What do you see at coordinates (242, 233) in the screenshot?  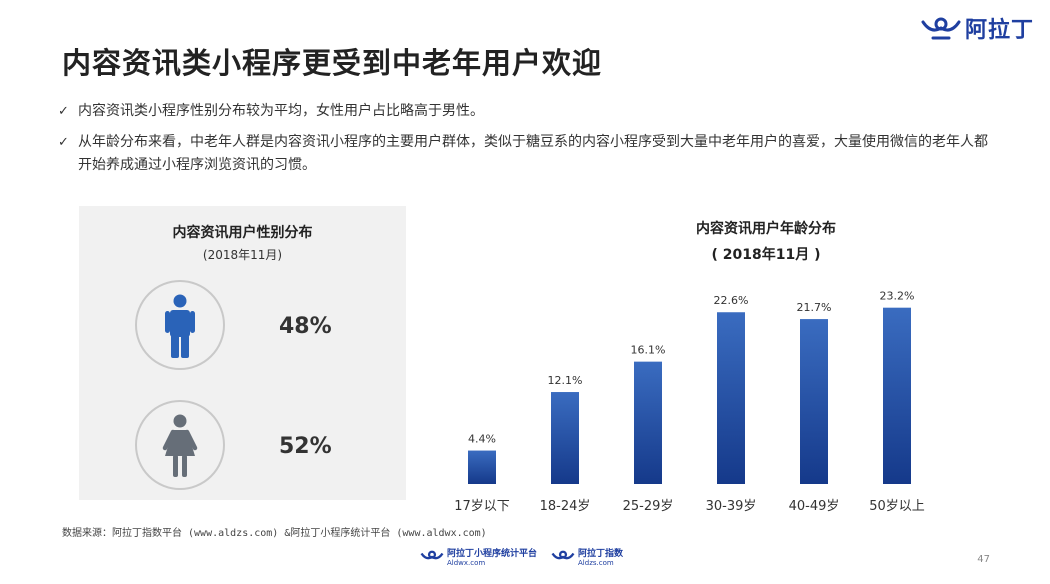 I see `gender-panel-title: 内容资讯用户性别分布` at bounding box center [242, 233].